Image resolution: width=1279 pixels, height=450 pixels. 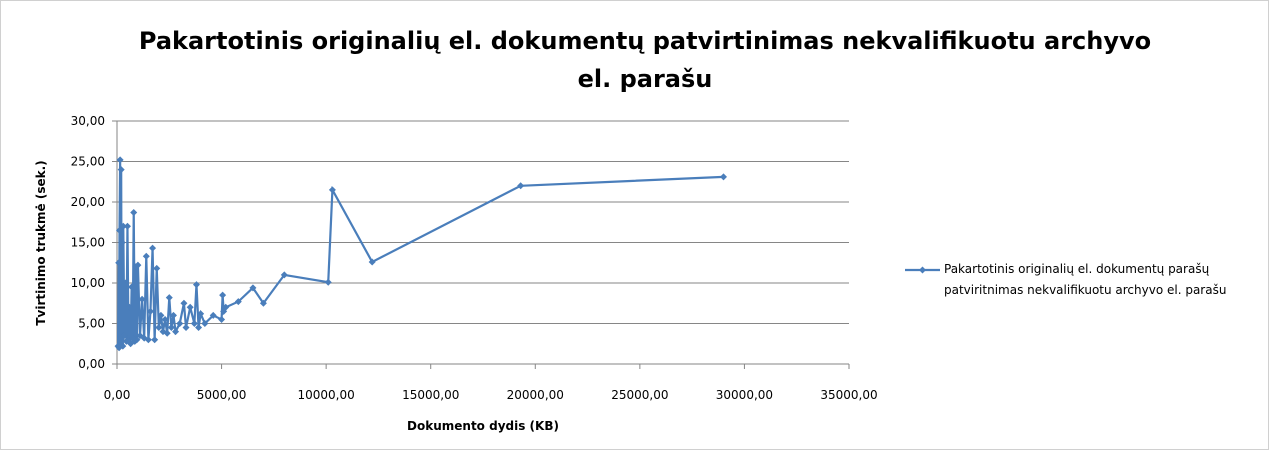 I want to click on y-tick-label: 0,00, so click(x=91, y=364).